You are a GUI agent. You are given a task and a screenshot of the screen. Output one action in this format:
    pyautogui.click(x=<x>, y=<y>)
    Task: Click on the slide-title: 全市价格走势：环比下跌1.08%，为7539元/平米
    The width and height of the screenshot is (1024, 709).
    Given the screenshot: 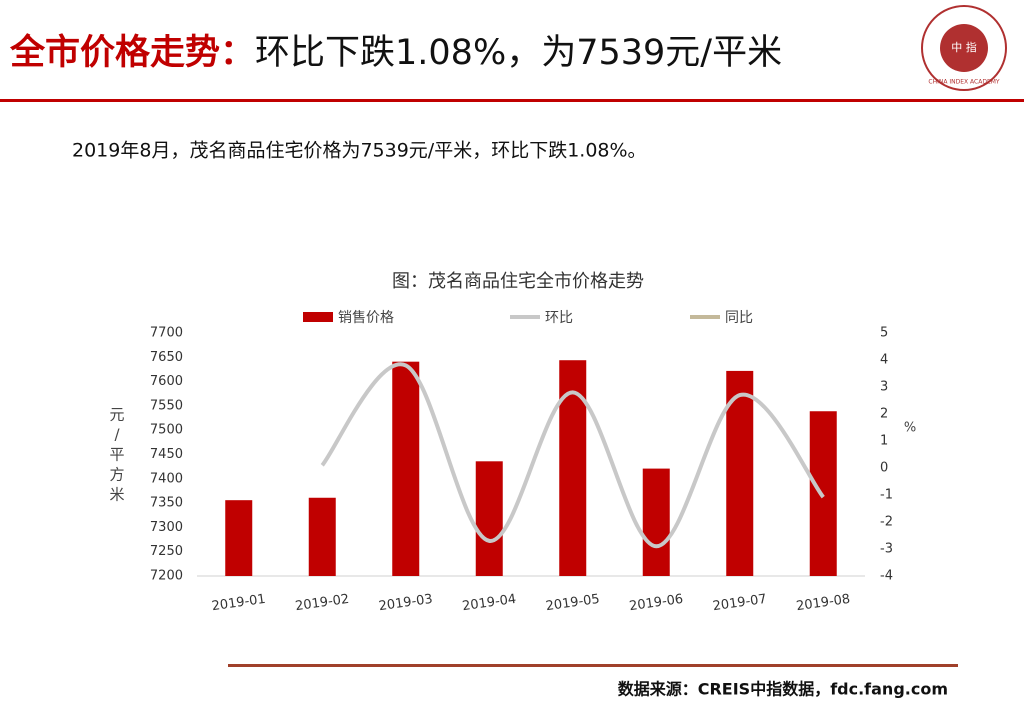 What is the action you would take?
    pyautogui.click(x=395, y=52)
    